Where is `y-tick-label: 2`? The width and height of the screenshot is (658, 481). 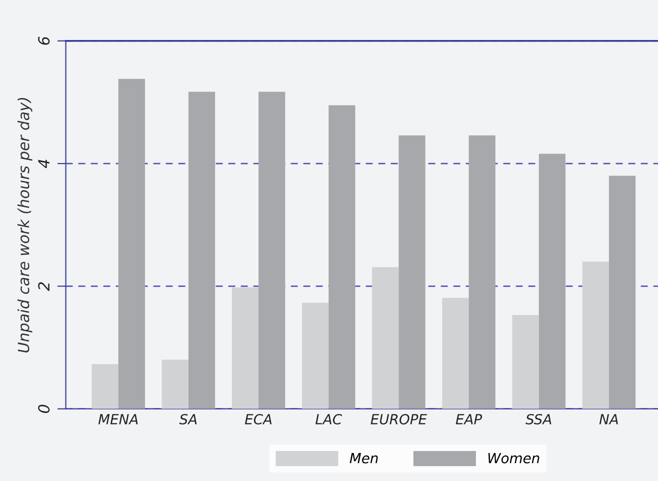 y-tick-label: 2 is located at coordinates (44, 286).